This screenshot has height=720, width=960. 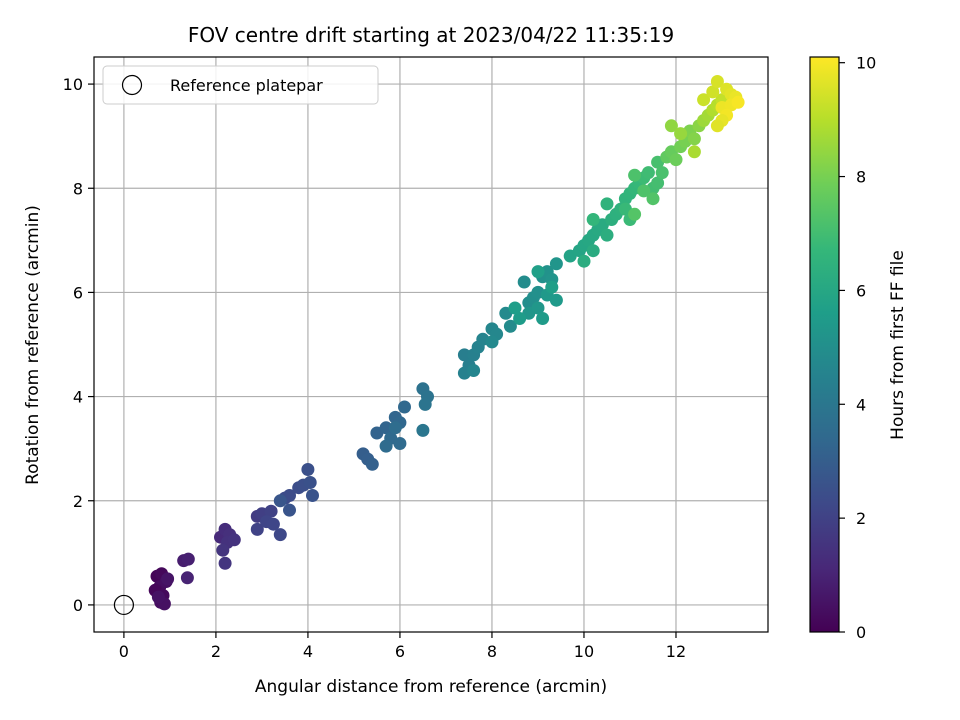 I want to click on legend: Reference platepar, so click(x=240, y=85).